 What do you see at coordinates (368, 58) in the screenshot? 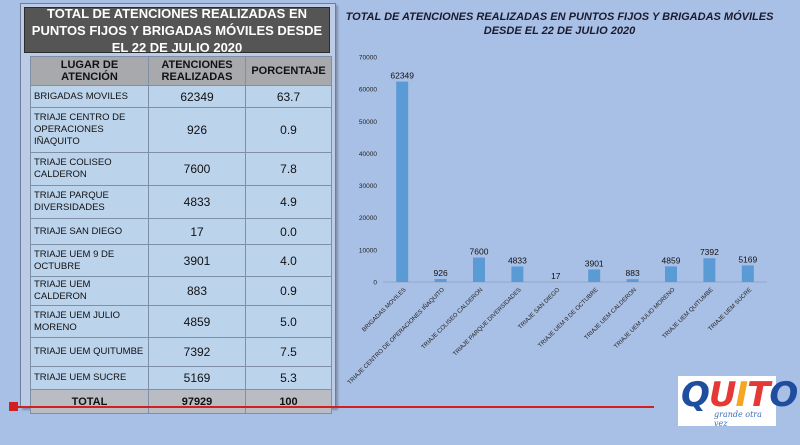
I see `y-tick-label: 70000` at bounding box center [368, 58].